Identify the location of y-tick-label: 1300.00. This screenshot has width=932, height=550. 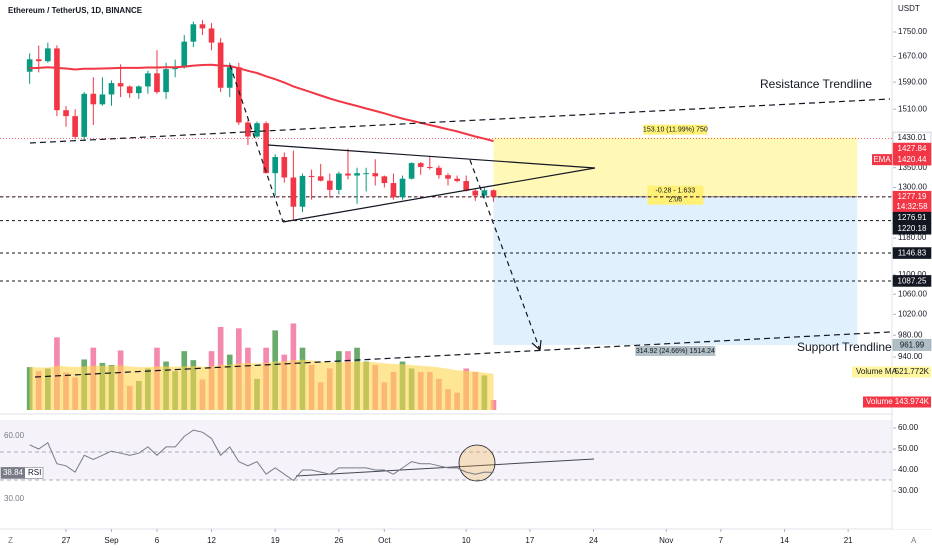
(912, 187).